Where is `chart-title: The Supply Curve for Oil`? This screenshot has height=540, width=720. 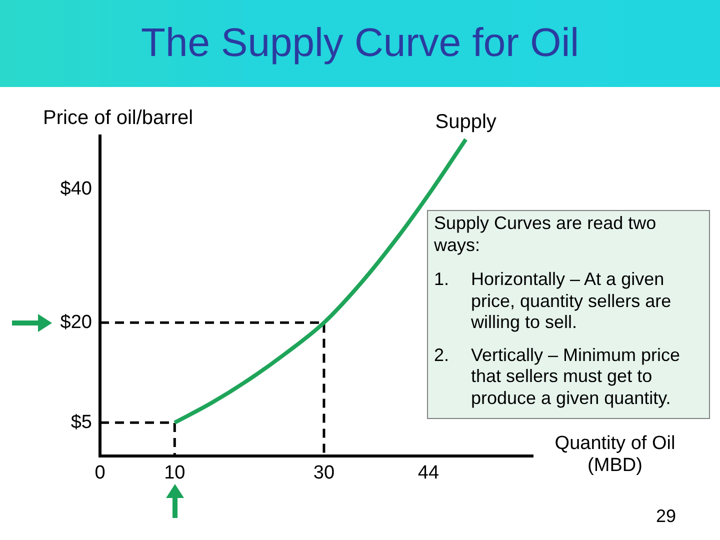
chart-title: The Supply Curve for Oil is located at coordinates (360, 43).